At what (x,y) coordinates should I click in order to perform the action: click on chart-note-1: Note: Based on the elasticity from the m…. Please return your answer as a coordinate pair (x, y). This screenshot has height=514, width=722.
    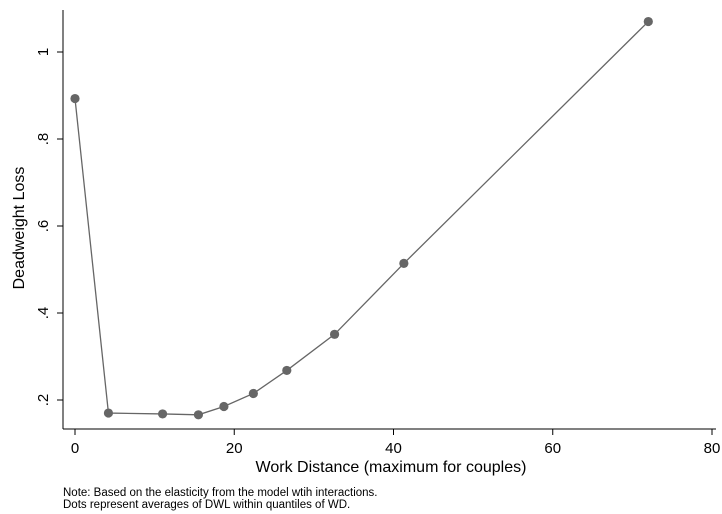
    Looking at the image, I should click on (220, 493).